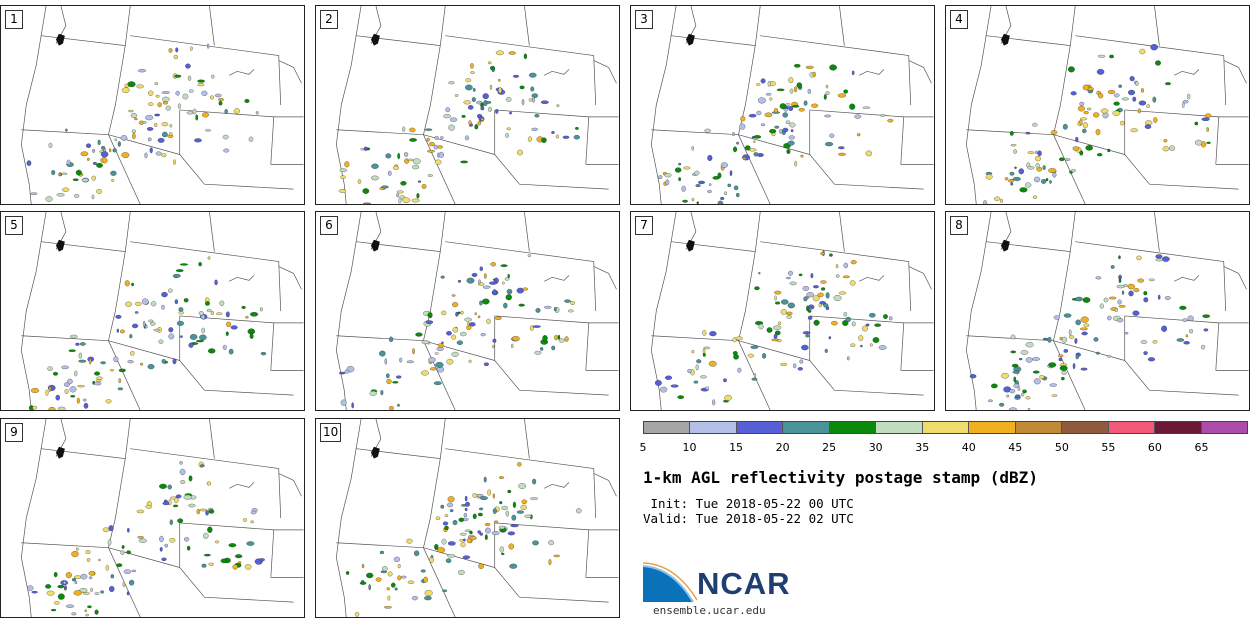 This screenshot has height=619, width=1260. I want to click on colorbar-tick-label: 20, so click(782, 447).